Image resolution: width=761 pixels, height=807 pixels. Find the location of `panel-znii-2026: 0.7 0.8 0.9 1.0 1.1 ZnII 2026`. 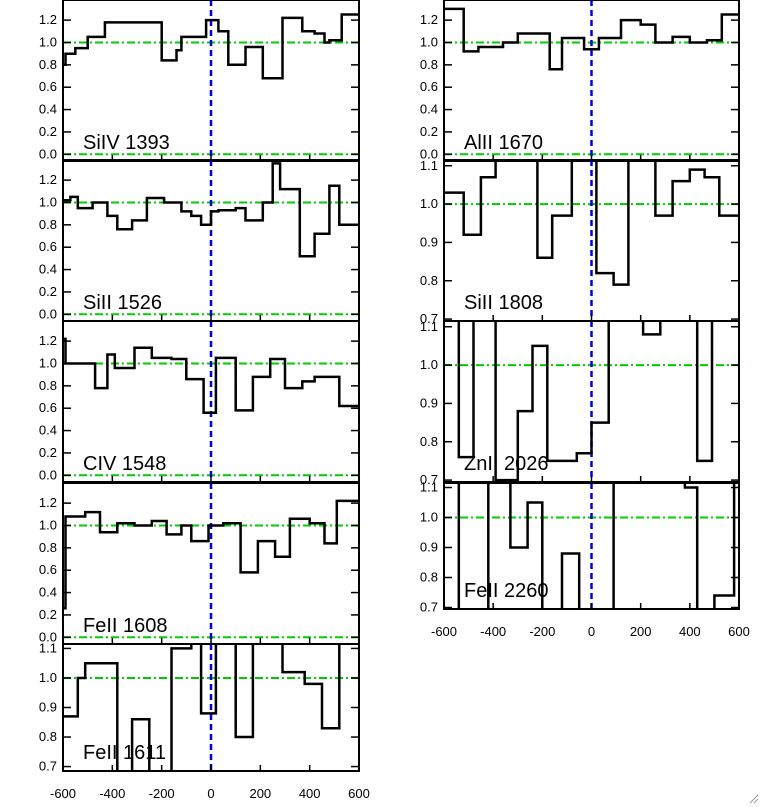

panel-znii-2026: 0.7 0.8 0.9 1.0 1.1 ZnII 2026 is located at coordinates (580, 403).